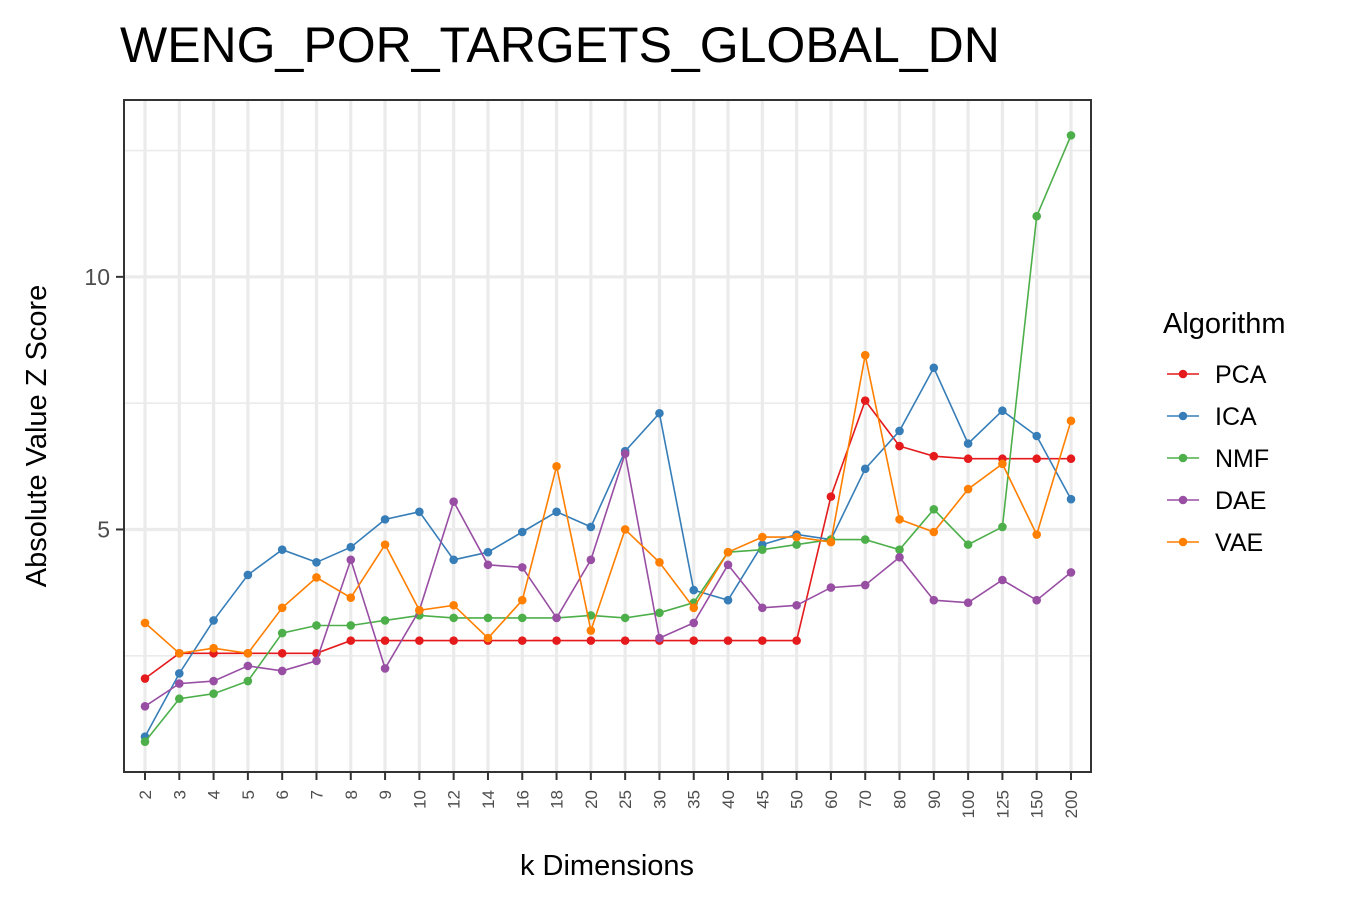  Describe the element at coordinates (103, 529) in the screenshot. I see `y-tick-label: 5` at that location.